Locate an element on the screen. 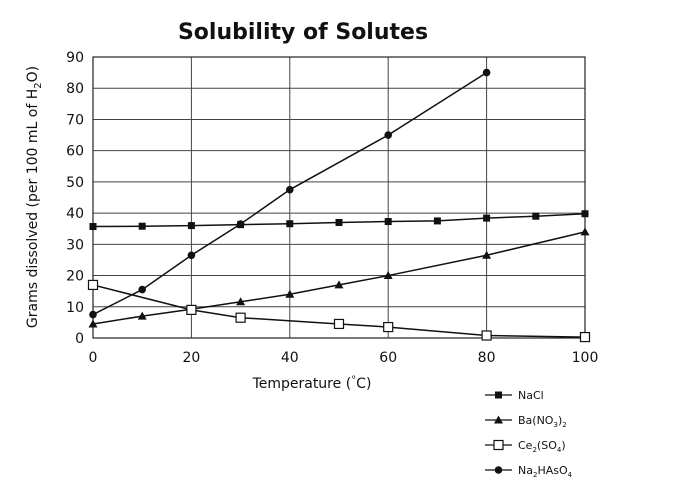 This screenshot has height=501, width=696. y-tick-label: 50 is located at coordinates (75, 183).